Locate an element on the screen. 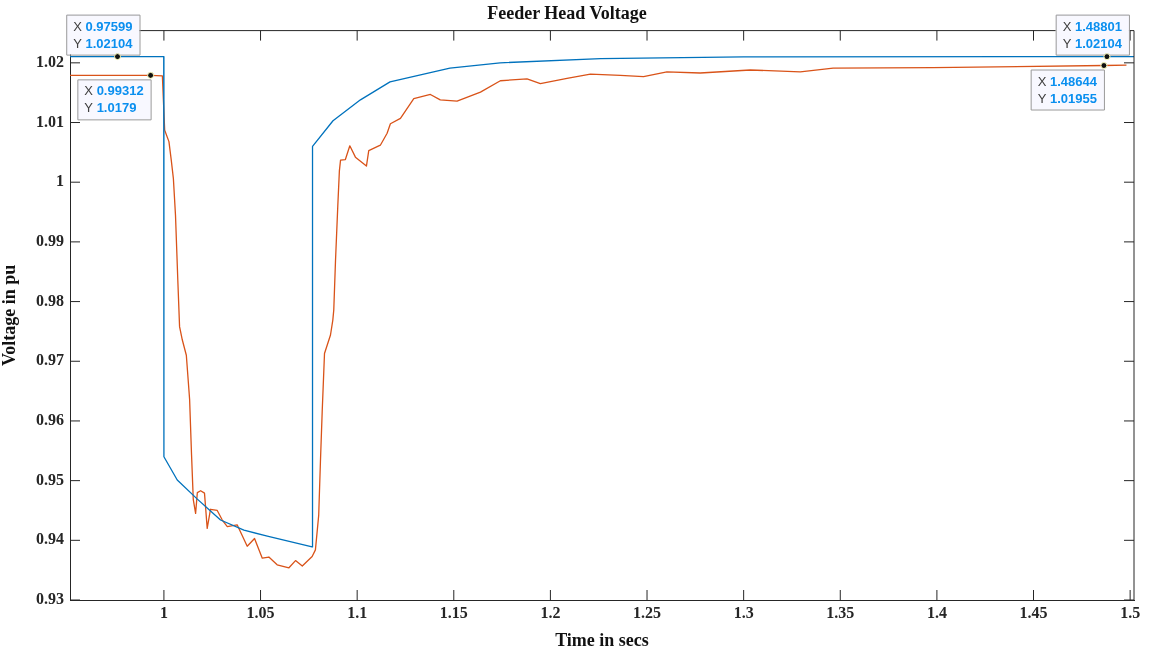 Image resolution: width=1171 pixels, height=652 pixels. annotation: X 0.99312 Y 1.0179 is located at coordinates (114, 99).